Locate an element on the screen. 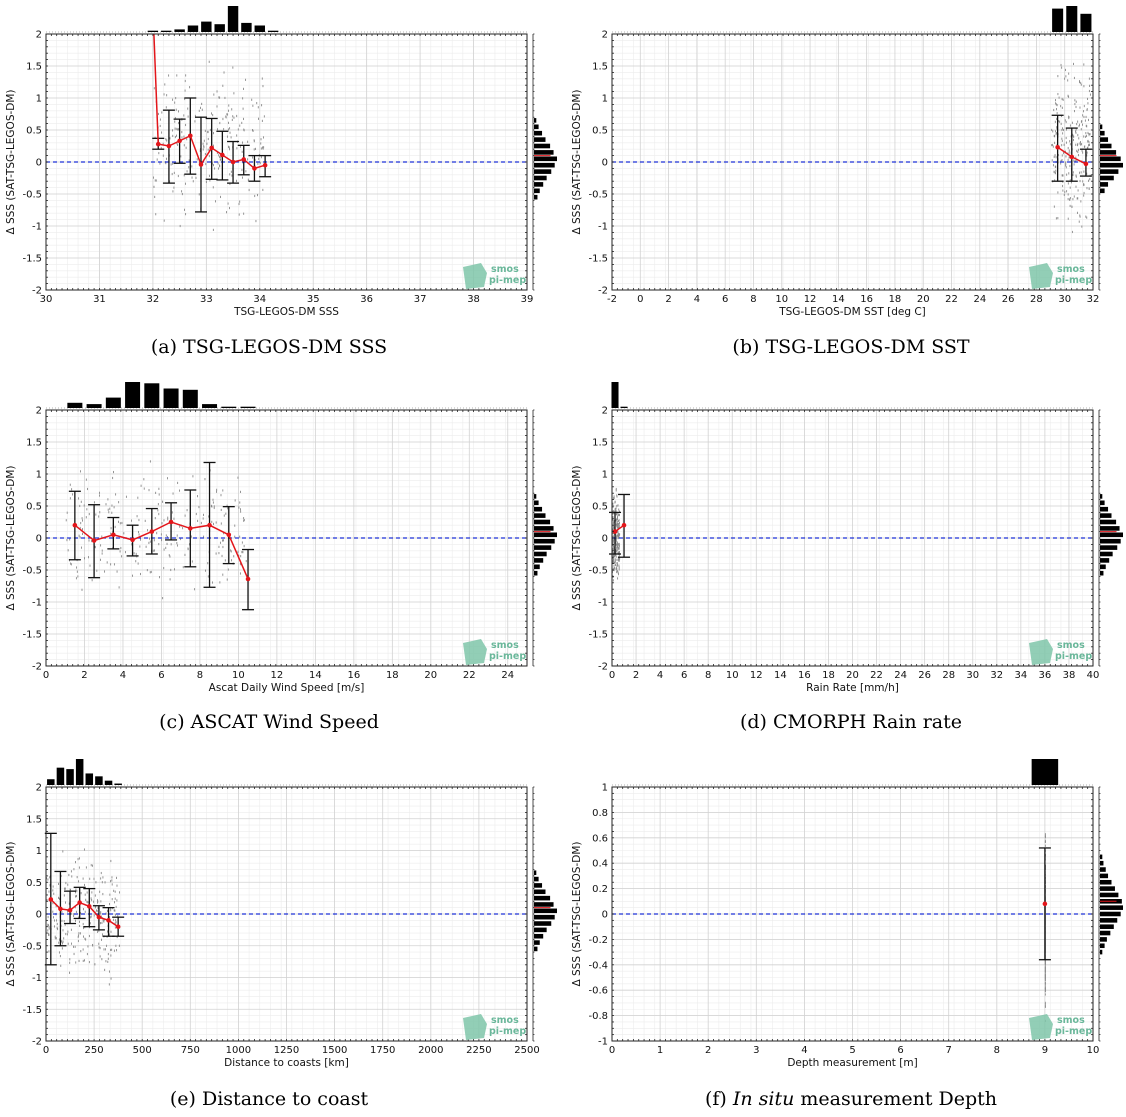 The image size is (1126, 1117). x-tick-label: 10 is located at coordinates (781, 299).